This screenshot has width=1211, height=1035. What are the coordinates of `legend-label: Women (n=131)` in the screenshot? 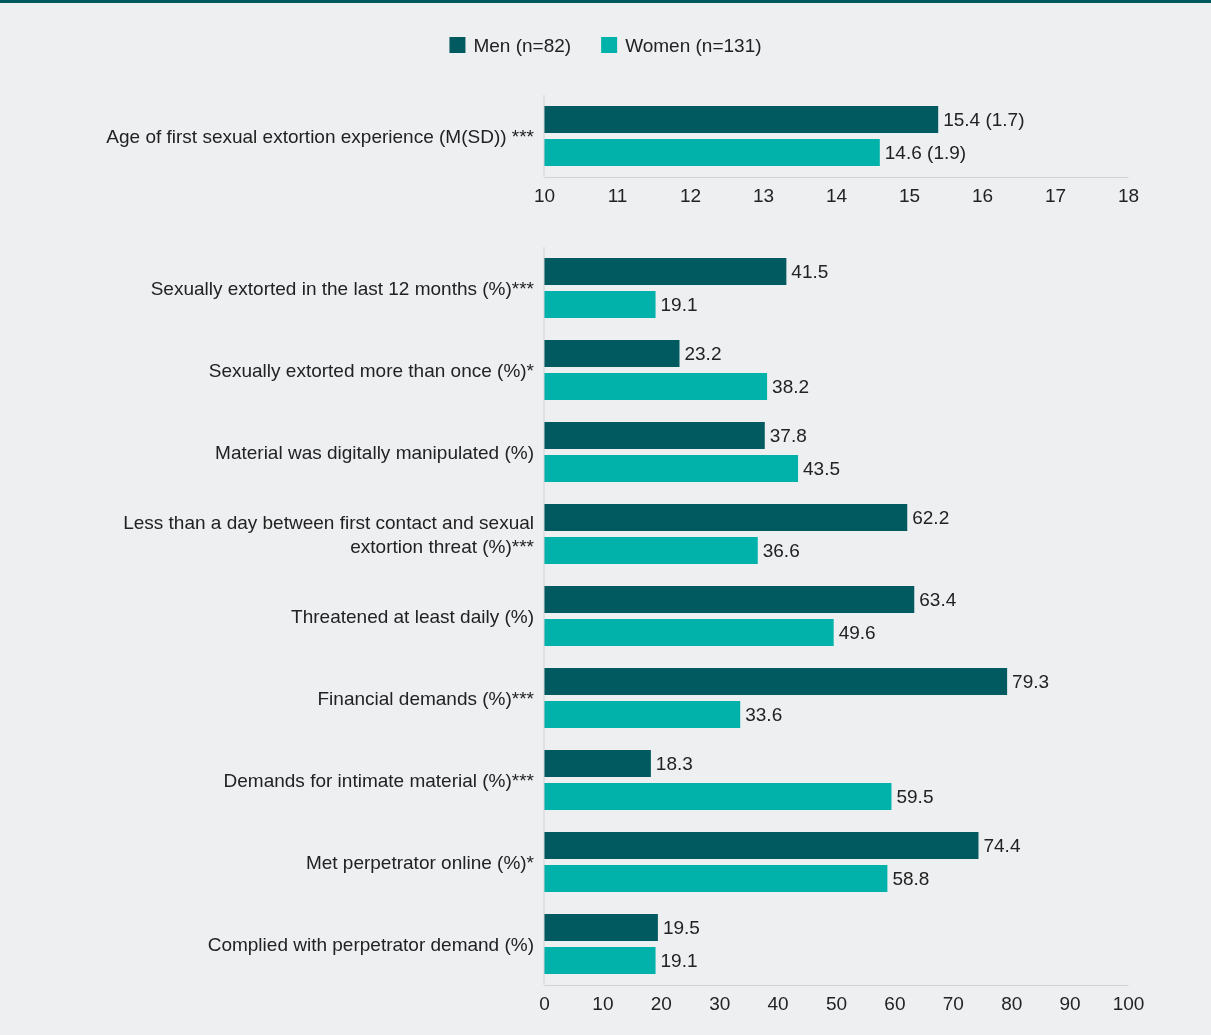 It's located at (693, 45).